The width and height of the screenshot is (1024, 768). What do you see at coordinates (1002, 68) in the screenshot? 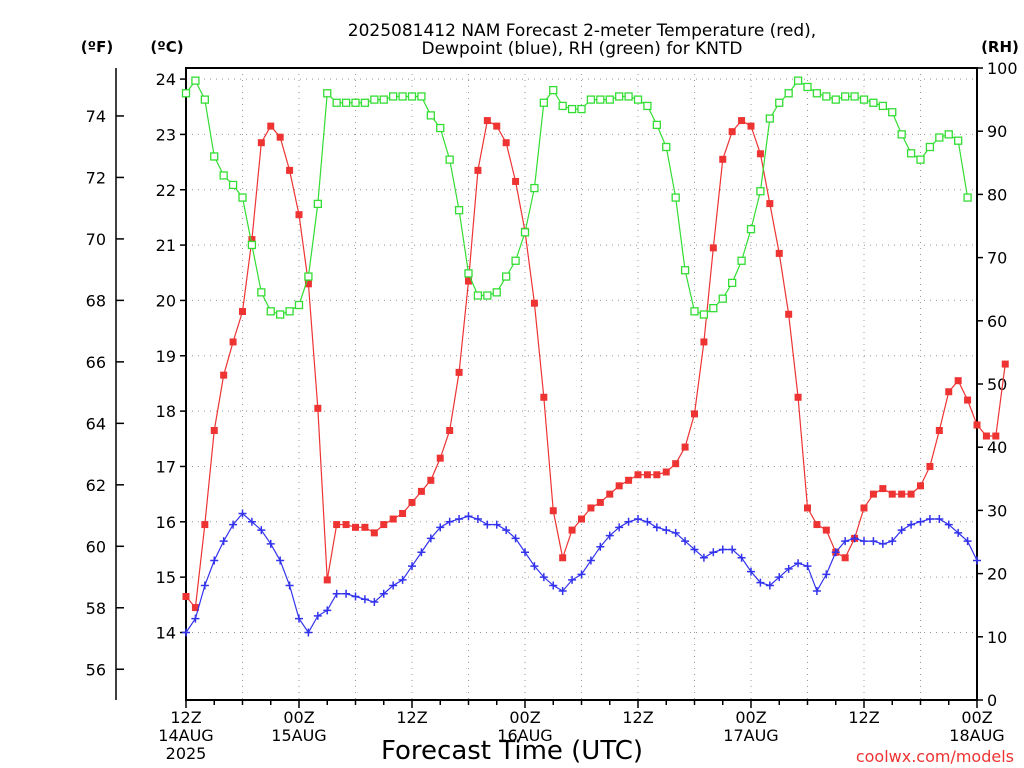
I see `rh-tick-label: 100` at bounding box center [1002, 68].